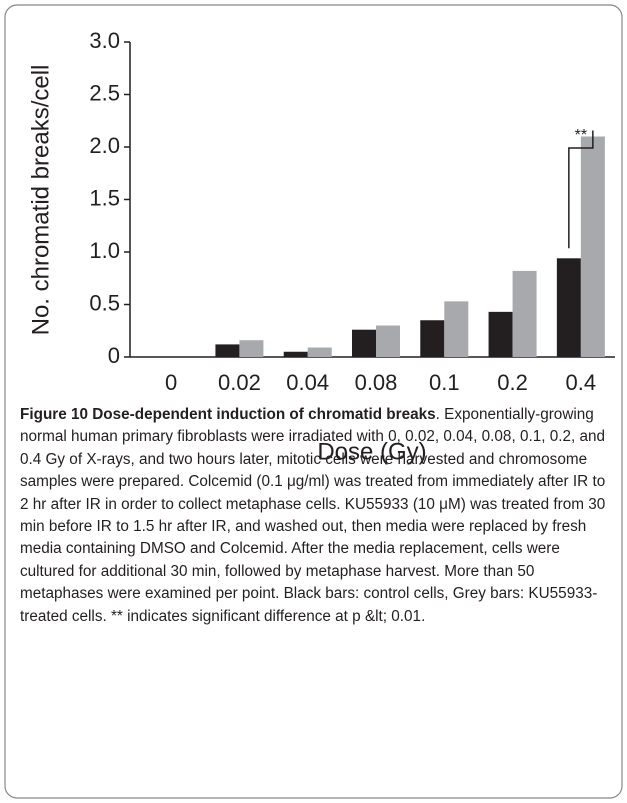 Image resolution: width=627 pixels, height=803 pixels. I want to click on annotation: **, so click(581, 135).